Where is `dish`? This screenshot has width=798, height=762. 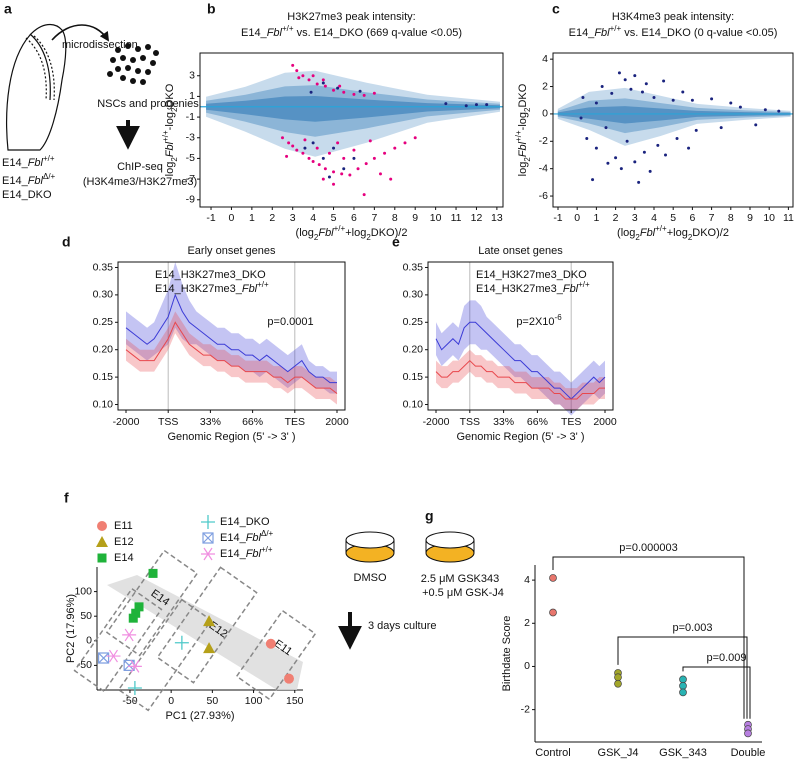
dish is located at coordinates (370, 547).